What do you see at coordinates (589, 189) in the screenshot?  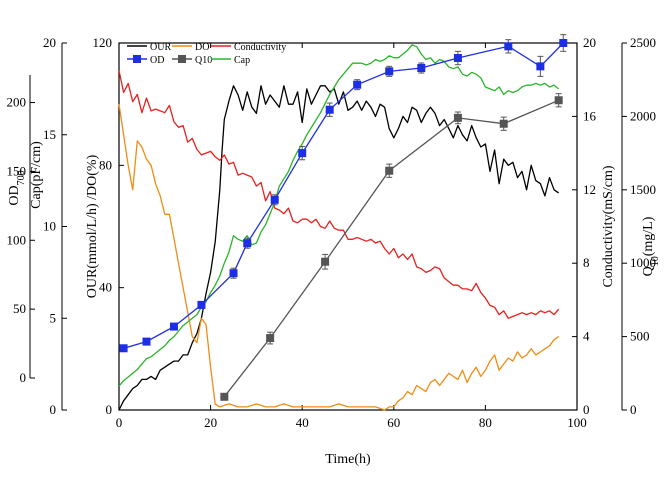 I see `cond-y-tick-label: 12` at bounding box center [589, 189].